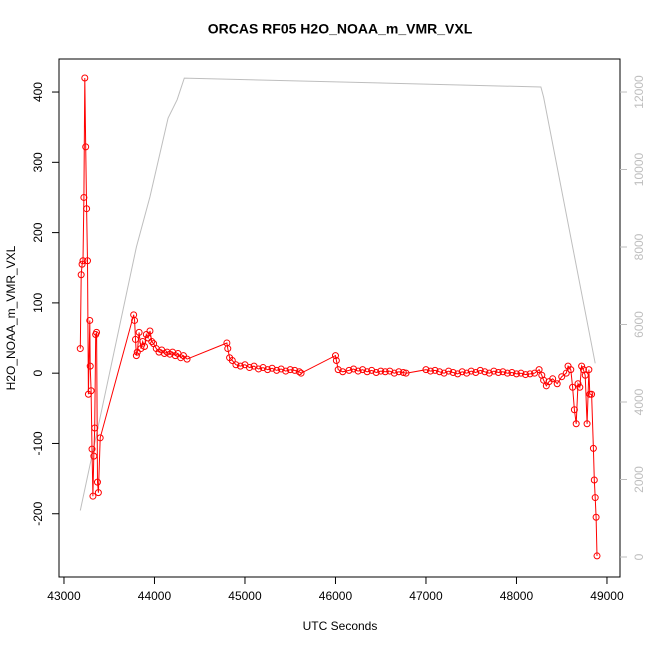 This screenshot has width=650, height=655. Describe the element at coordinates (38, 373) in the screenshot. I see `y-tick-label: 0` at that location.